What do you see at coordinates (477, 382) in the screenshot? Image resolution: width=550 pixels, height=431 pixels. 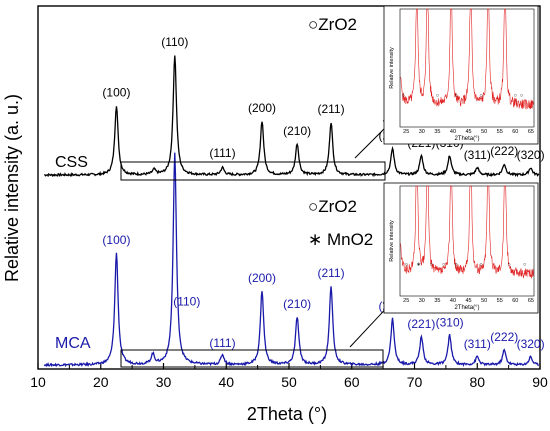 I see `x-tick-label: 80` at bounding box center [477, 382].